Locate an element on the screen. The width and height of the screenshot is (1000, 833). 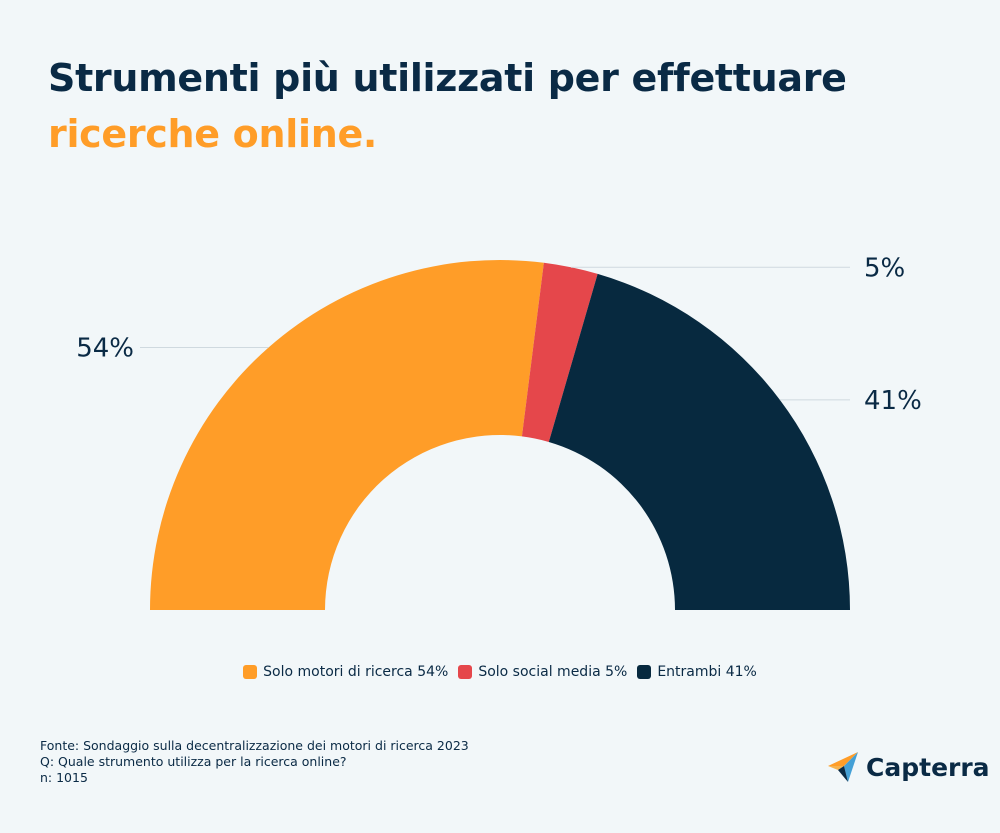
slice-entrambi is located at coordinates (699, 441).